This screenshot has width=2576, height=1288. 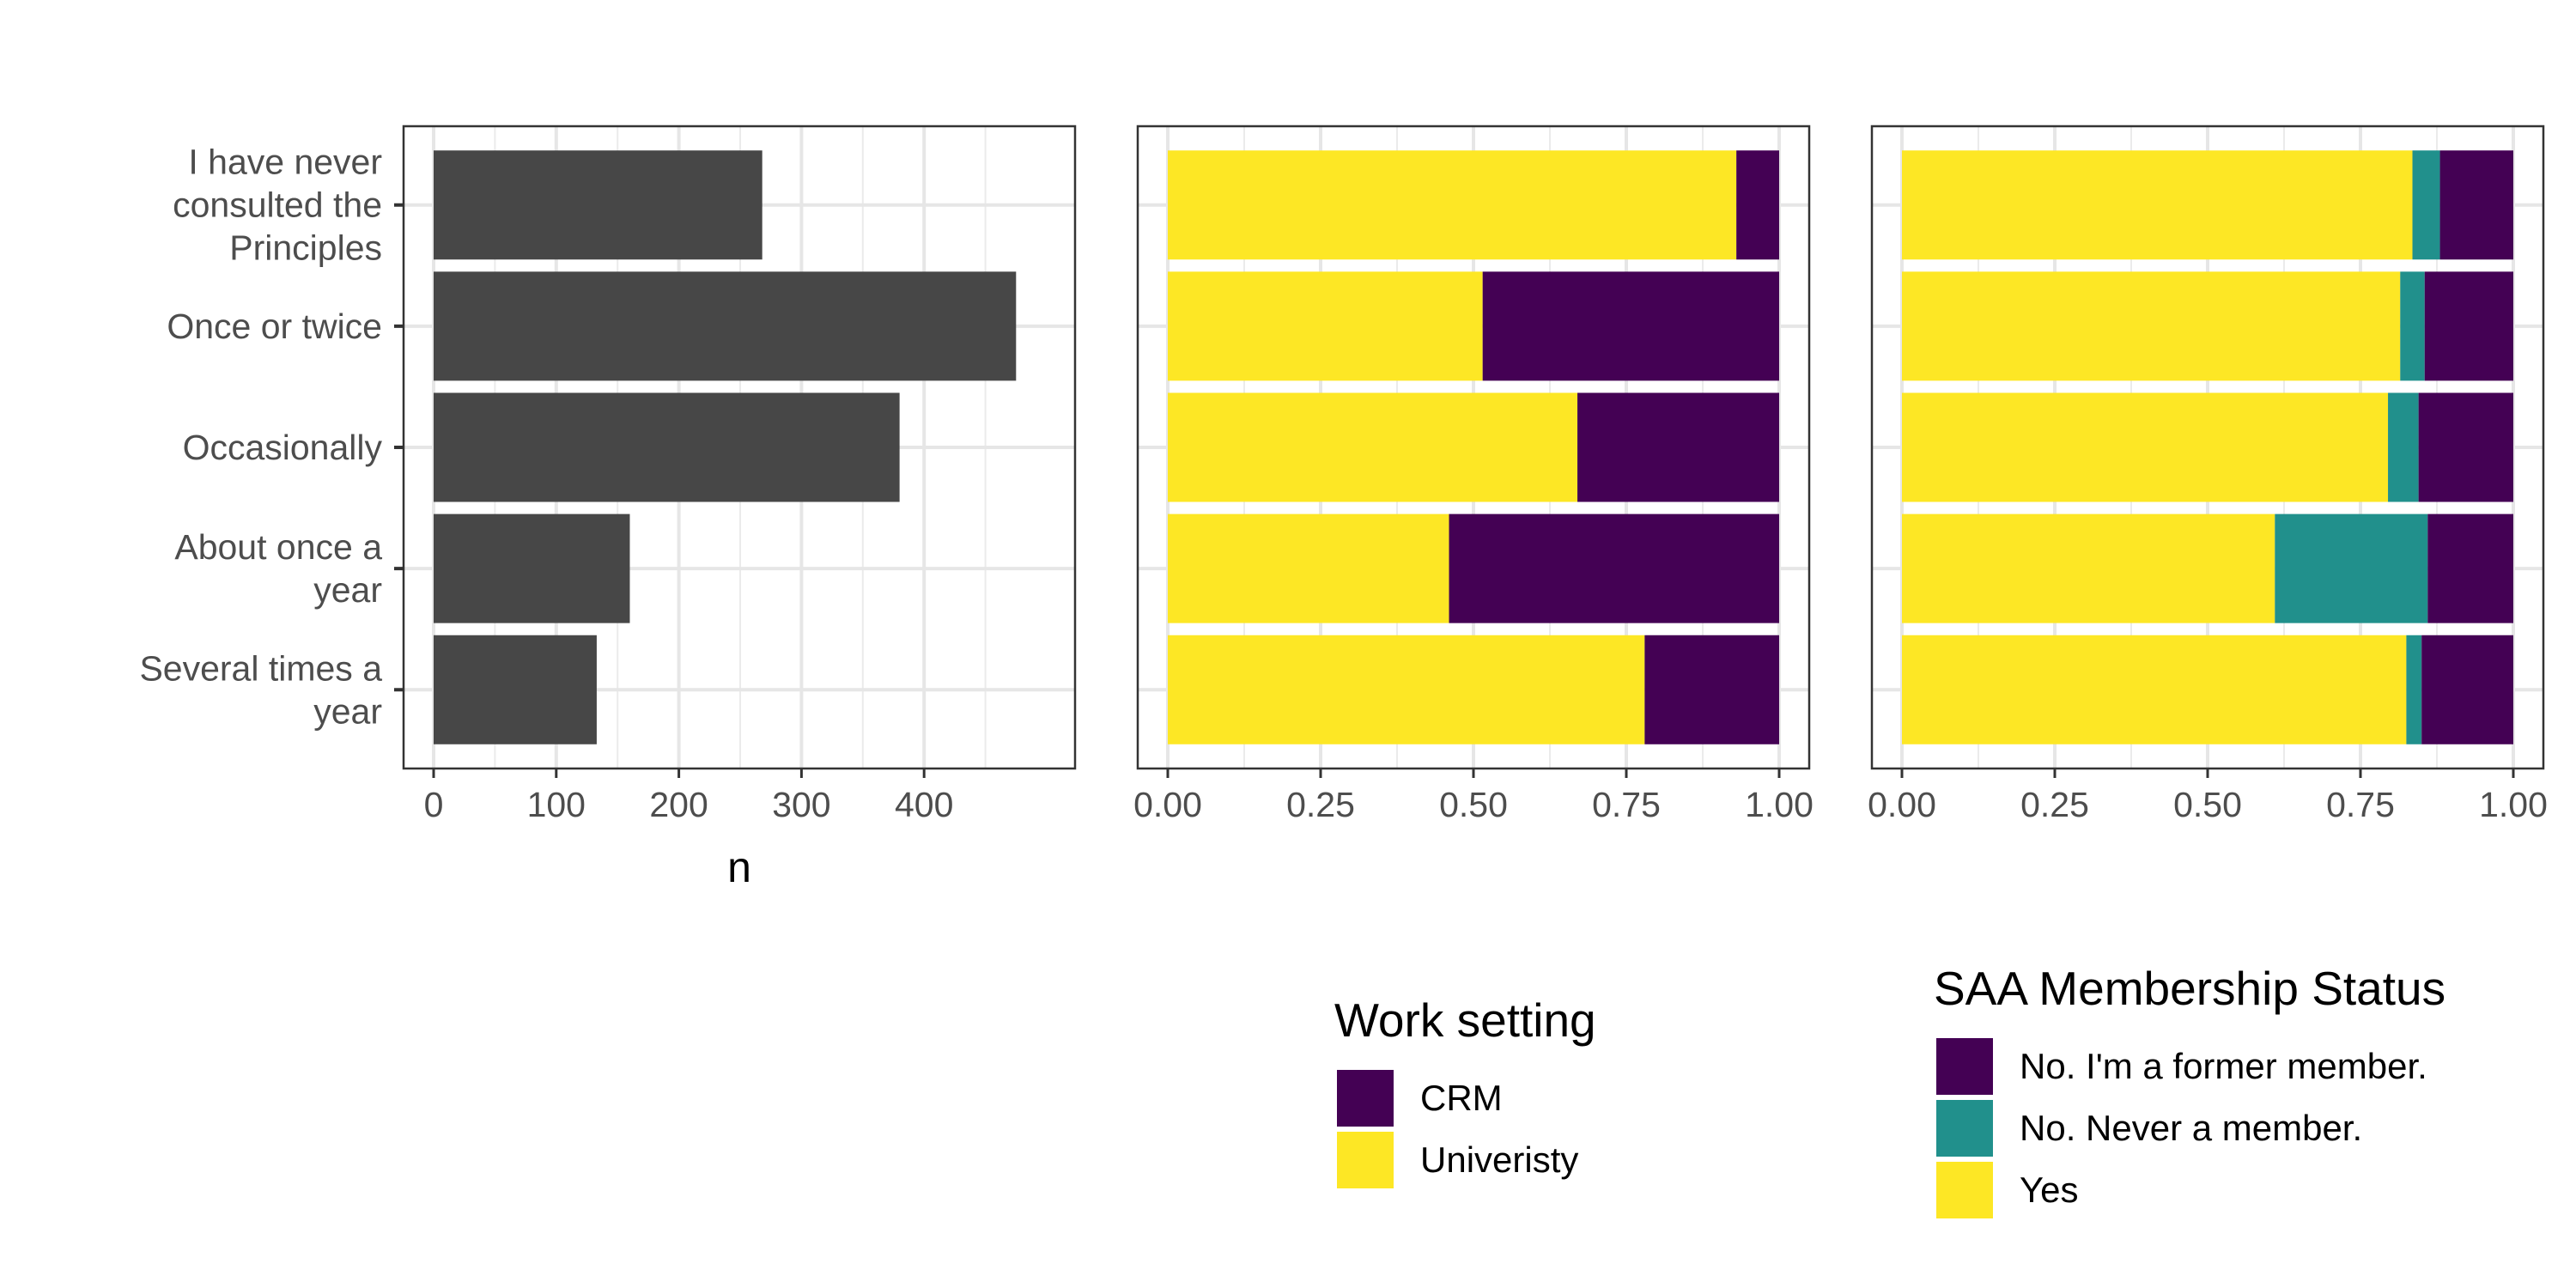 I want to click on y-tick-label-line: Once or twice, so click(x=274, y=326).